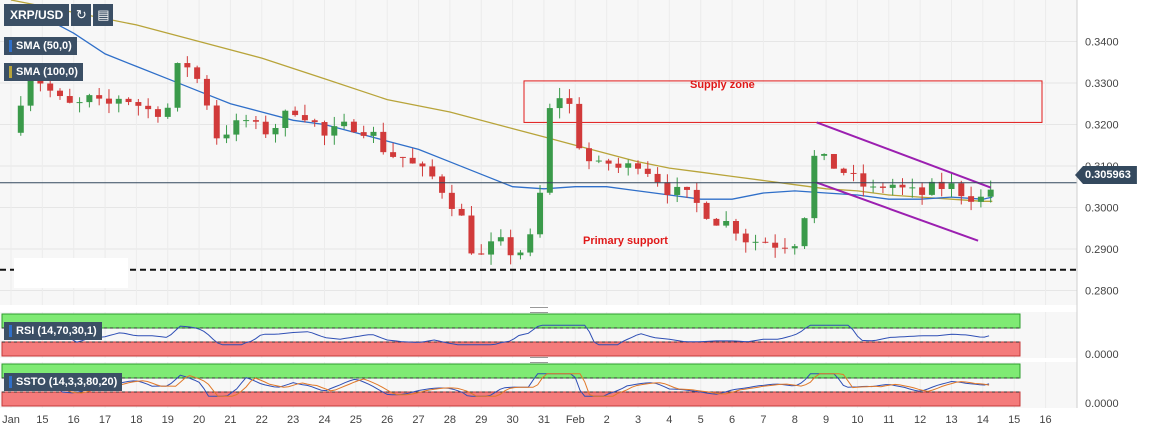 The height and width of the screenshot is (434, 1149). I want to click on sma-50-badge: SMA (50,0), so click(40, 46).